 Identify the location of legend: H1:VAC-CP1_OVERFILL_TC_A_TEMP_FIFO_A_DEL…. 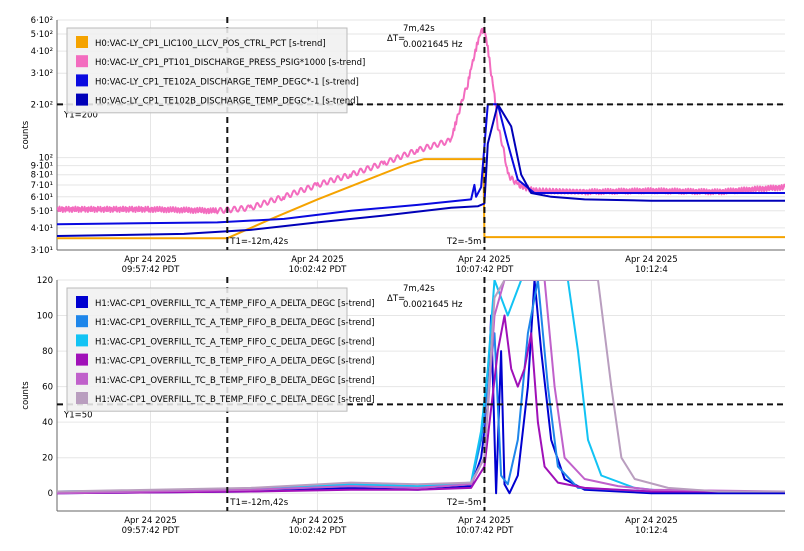
(220, 349).